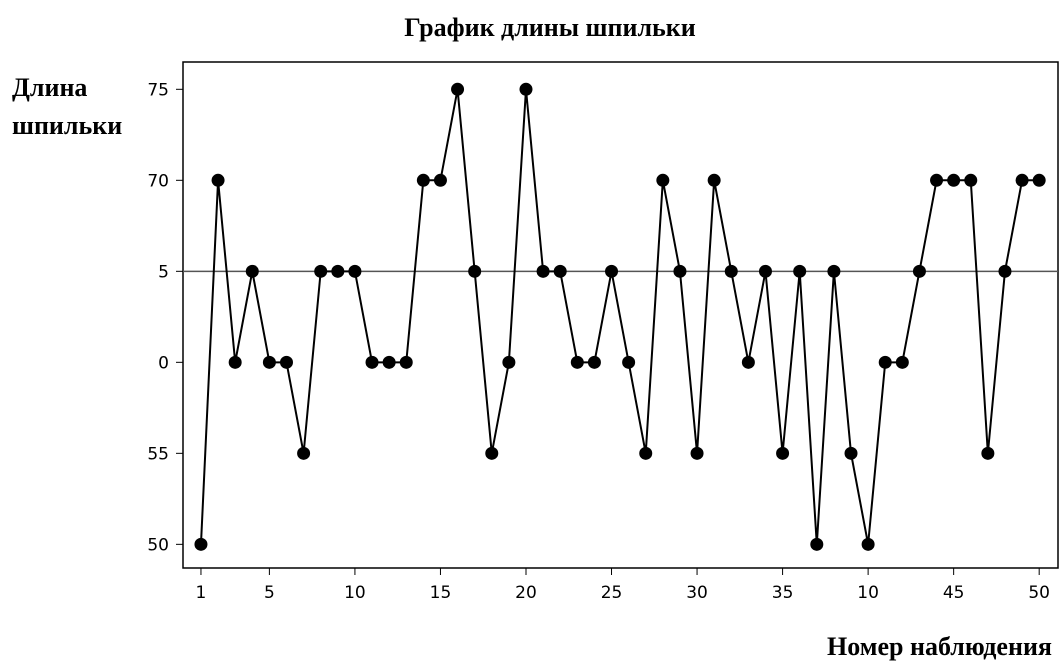 This screenshot has height=666, width=1060. Describe the element at coordinates (697, 593) in the screenshot. I see `x-tick-label: 30` at that location.